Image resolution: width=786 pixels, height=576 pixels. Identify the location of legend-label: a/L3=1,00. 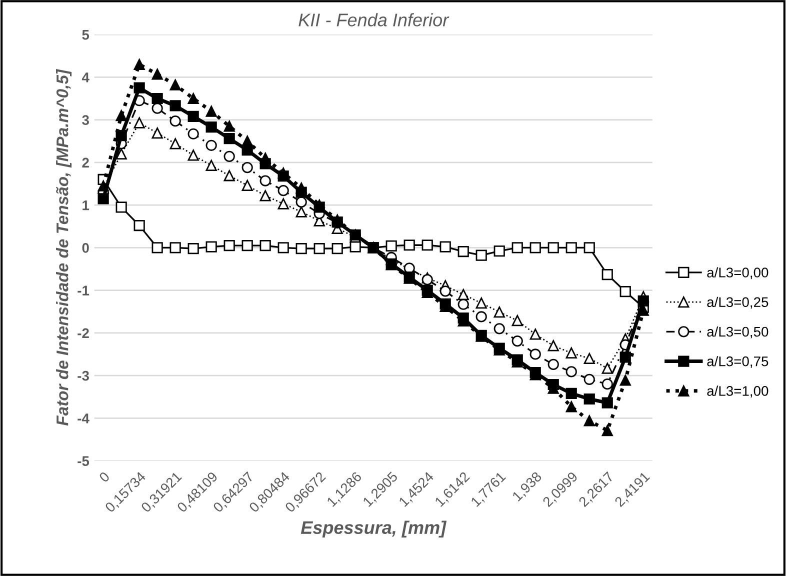
(737, 392).